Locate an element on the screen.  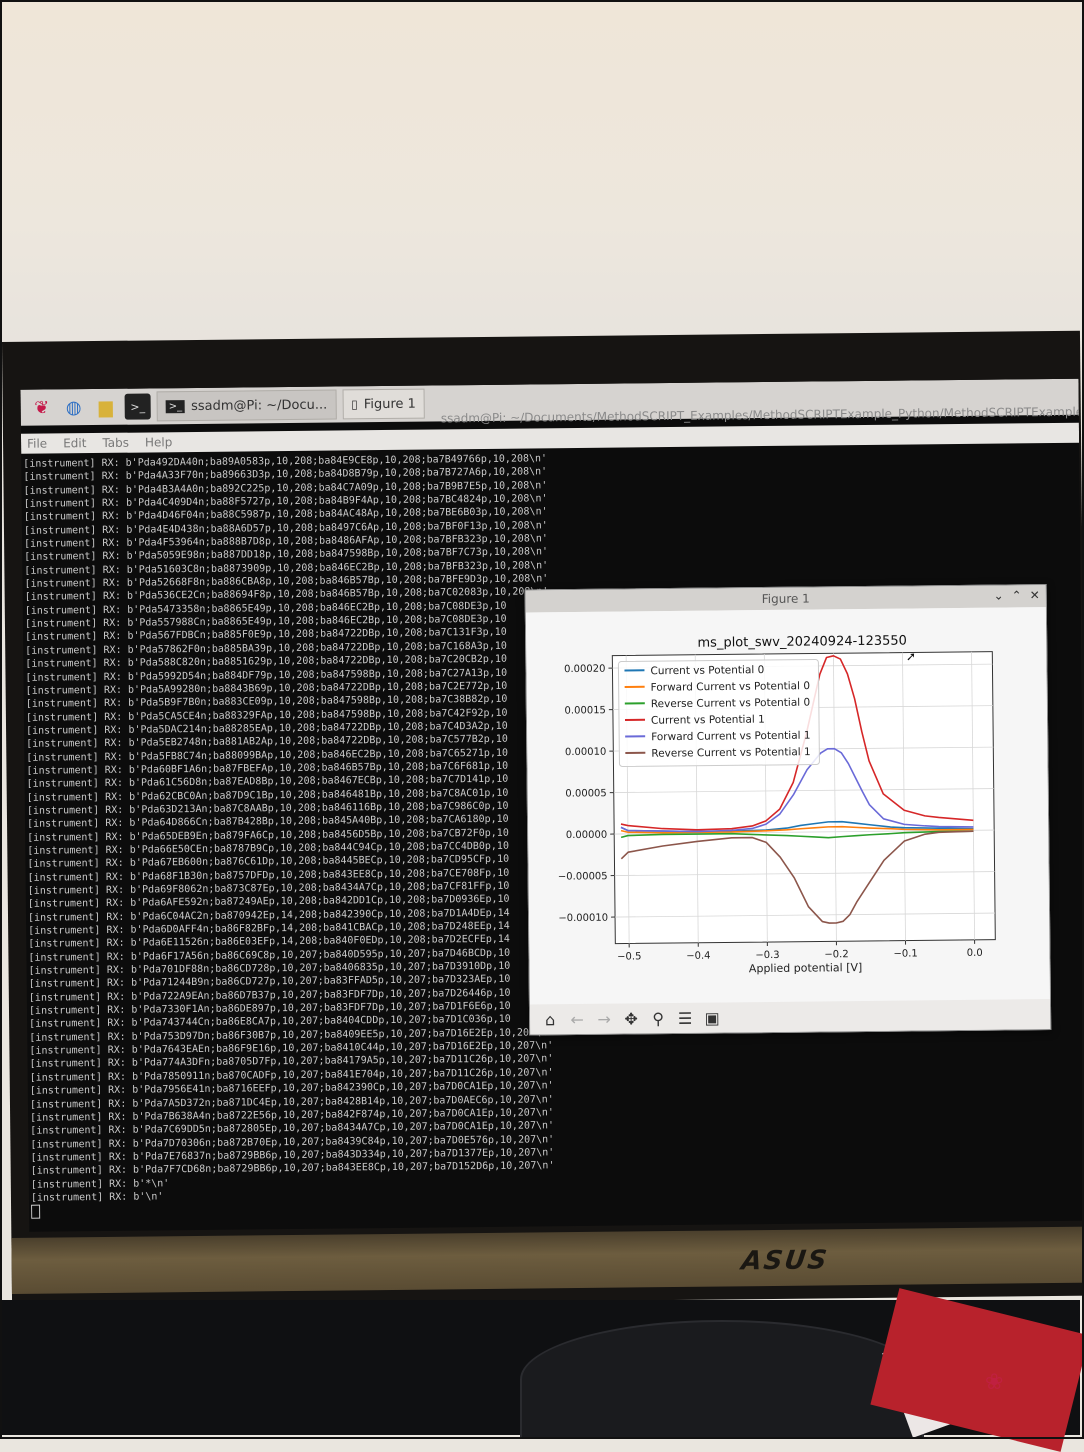
chart-title: ms_plot_swv_20240924-123550 is located at coordinates (802, 642).